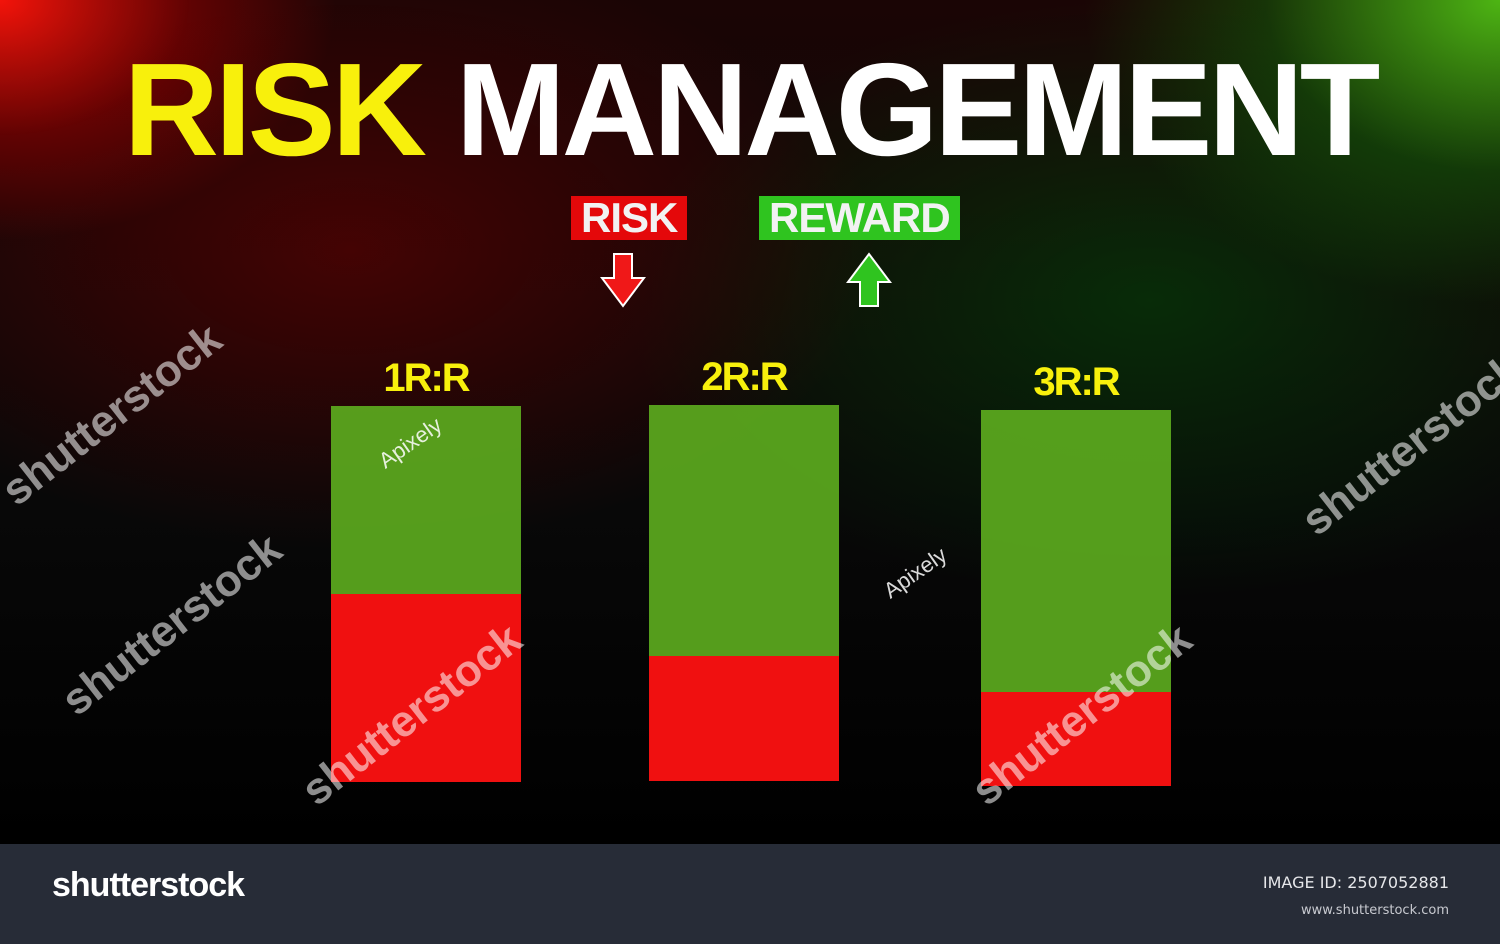  Describe the element at coordinates (426, 378) in the screenshot. I see `bar-label: 1R:R` at that location.